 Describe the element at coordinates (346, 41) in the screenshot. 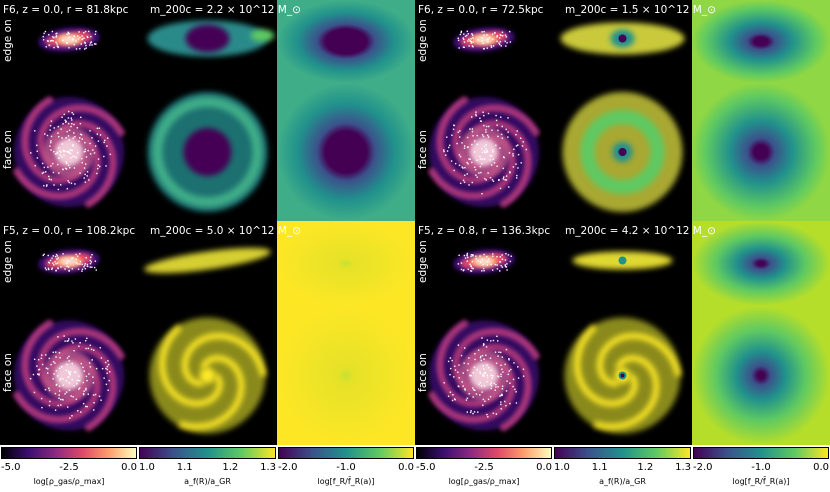

I see `fr-edge-panel-g1` at that location.